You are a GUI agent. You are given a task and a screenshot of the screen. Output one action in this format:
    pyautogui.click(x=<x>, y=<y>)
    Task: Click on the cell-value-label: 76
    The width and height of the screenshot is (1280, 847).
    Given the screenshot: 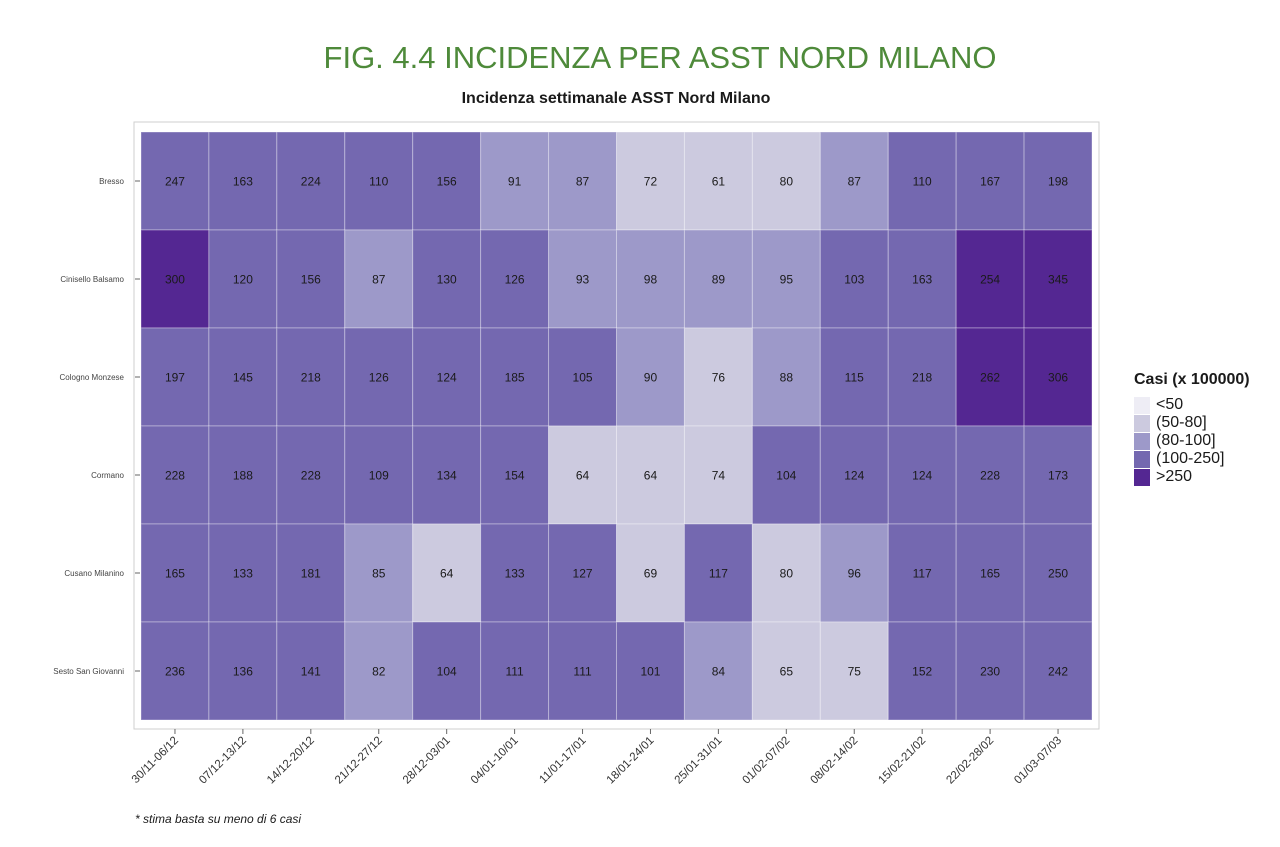 What is the action you would take?
    pyautogui.click(x=719, y=378)
    